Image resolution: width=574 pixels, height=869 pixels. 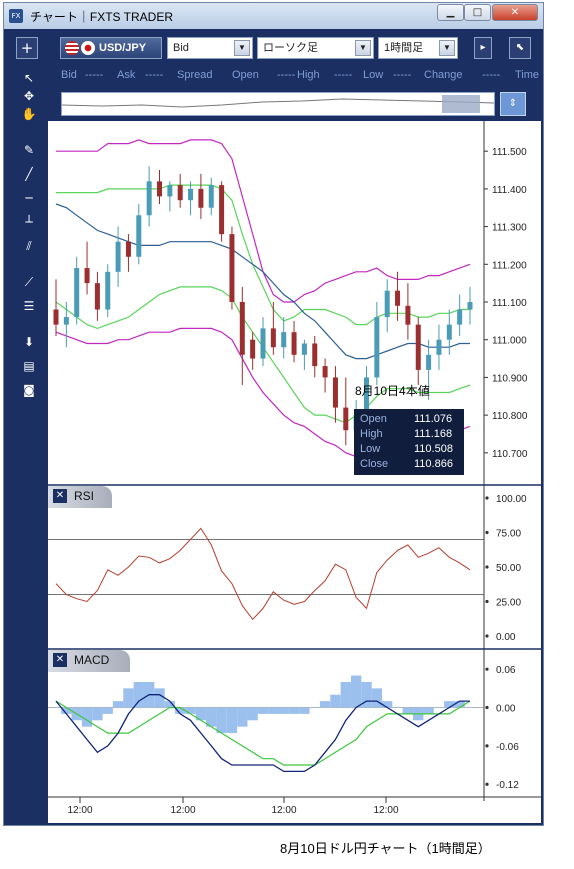 What do you see at coordinates (29, 366) in the screenshot?
I see `table-icon: ▤` at bounding box center [29, 366].